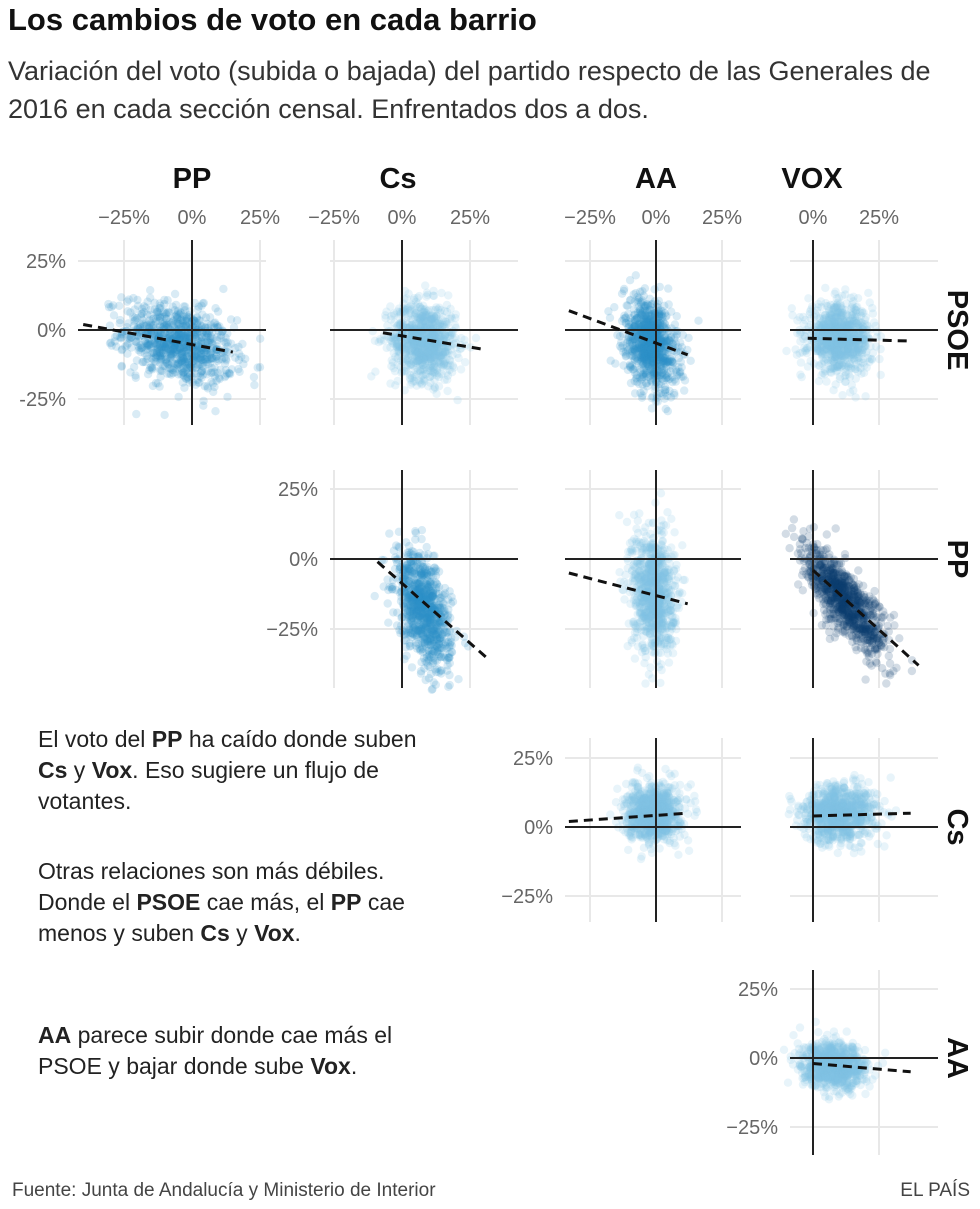  Describe the element at coordinates (272, 19) in the screenshot. I see `chart-title: Los cambios de voto en cada barrio` at that location.